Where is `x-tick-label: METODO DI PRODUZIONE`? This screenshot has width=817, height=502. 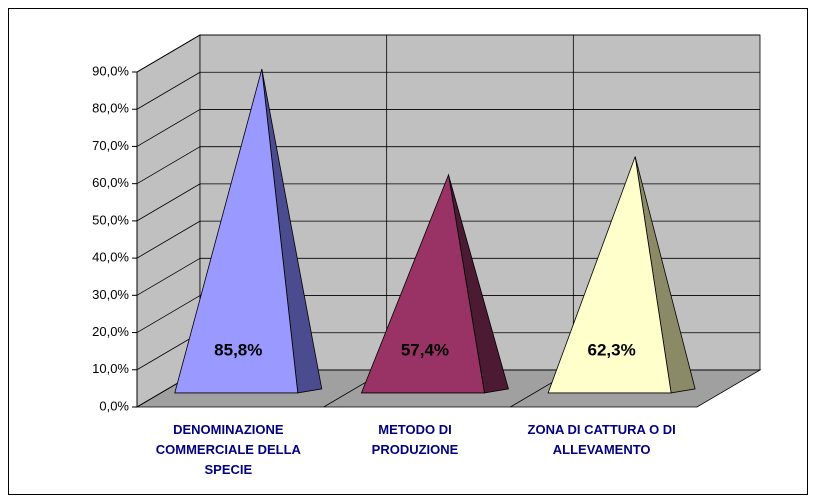 x-tick-label: METODO DI PRODUZIONE is located at coordinates (415, 439).